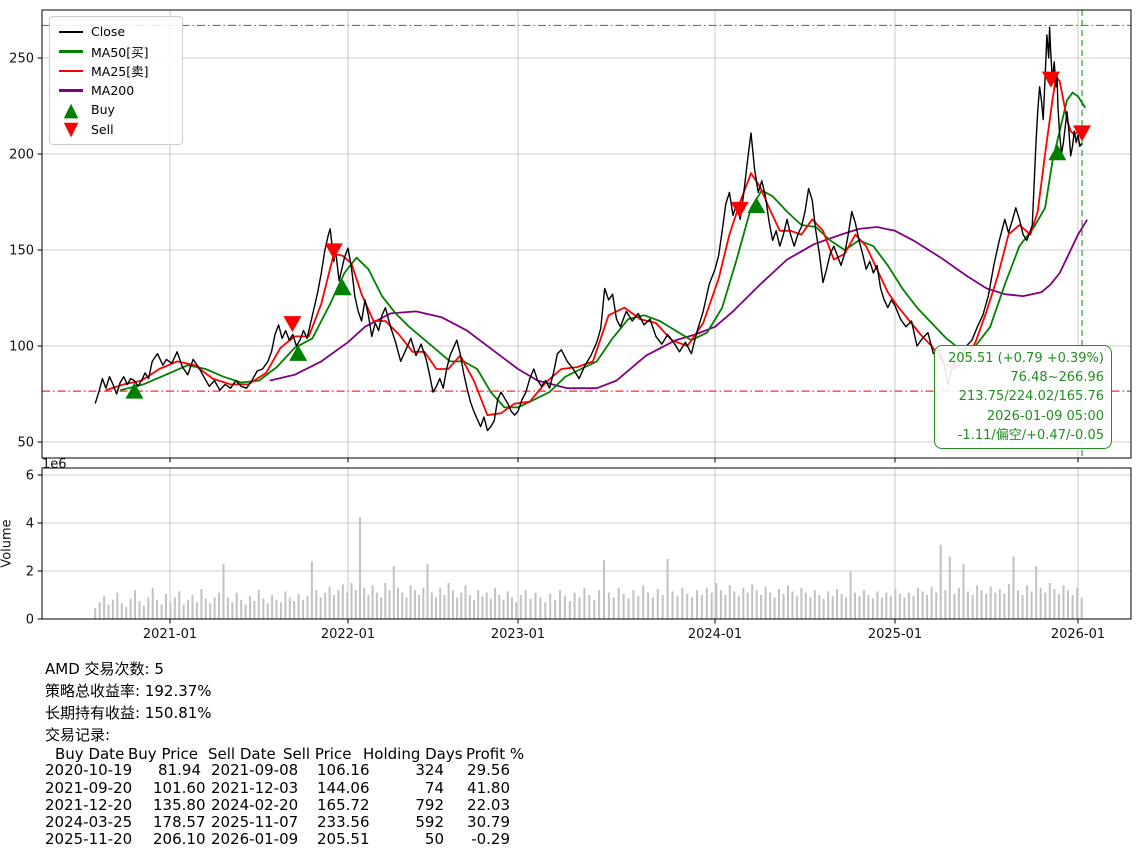 This screenshot has width=1139, height=852. Describe the element at coordinates (1026, 358) in the screenshot. I see `annotation-price-change: 205.51 (+0.79 +0.39%)` at that location.